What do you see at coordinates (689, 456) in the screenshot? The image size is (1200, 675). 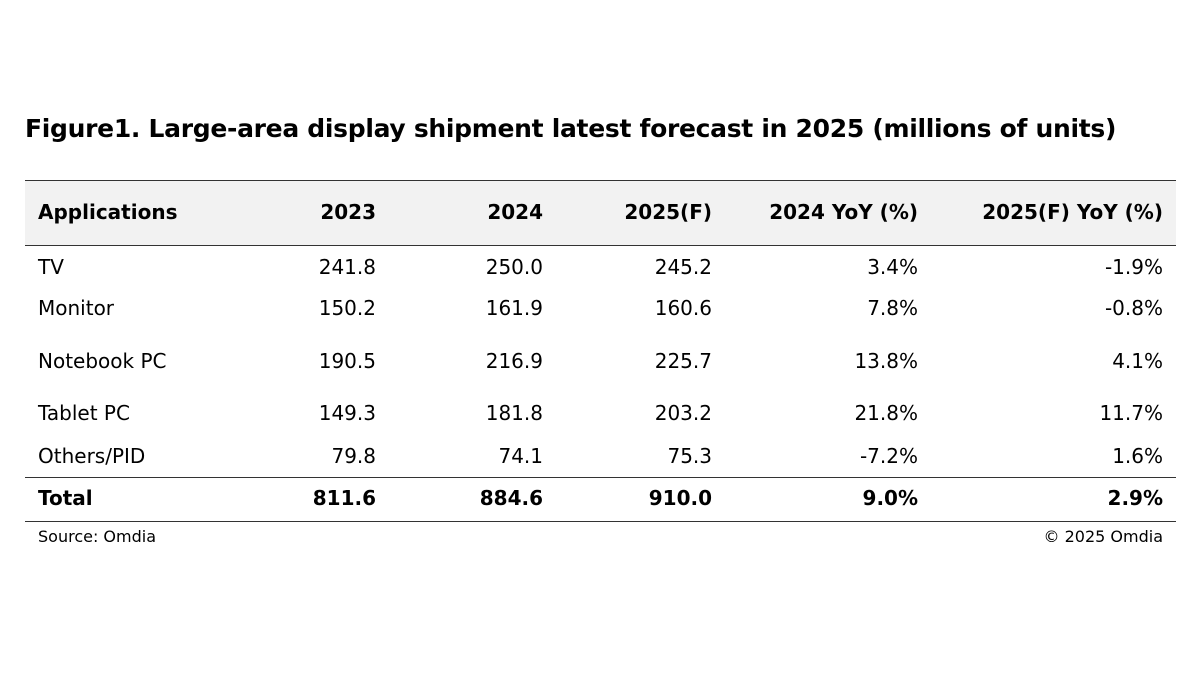 I see `cell: 75.3` at bounding box center [689, 456].